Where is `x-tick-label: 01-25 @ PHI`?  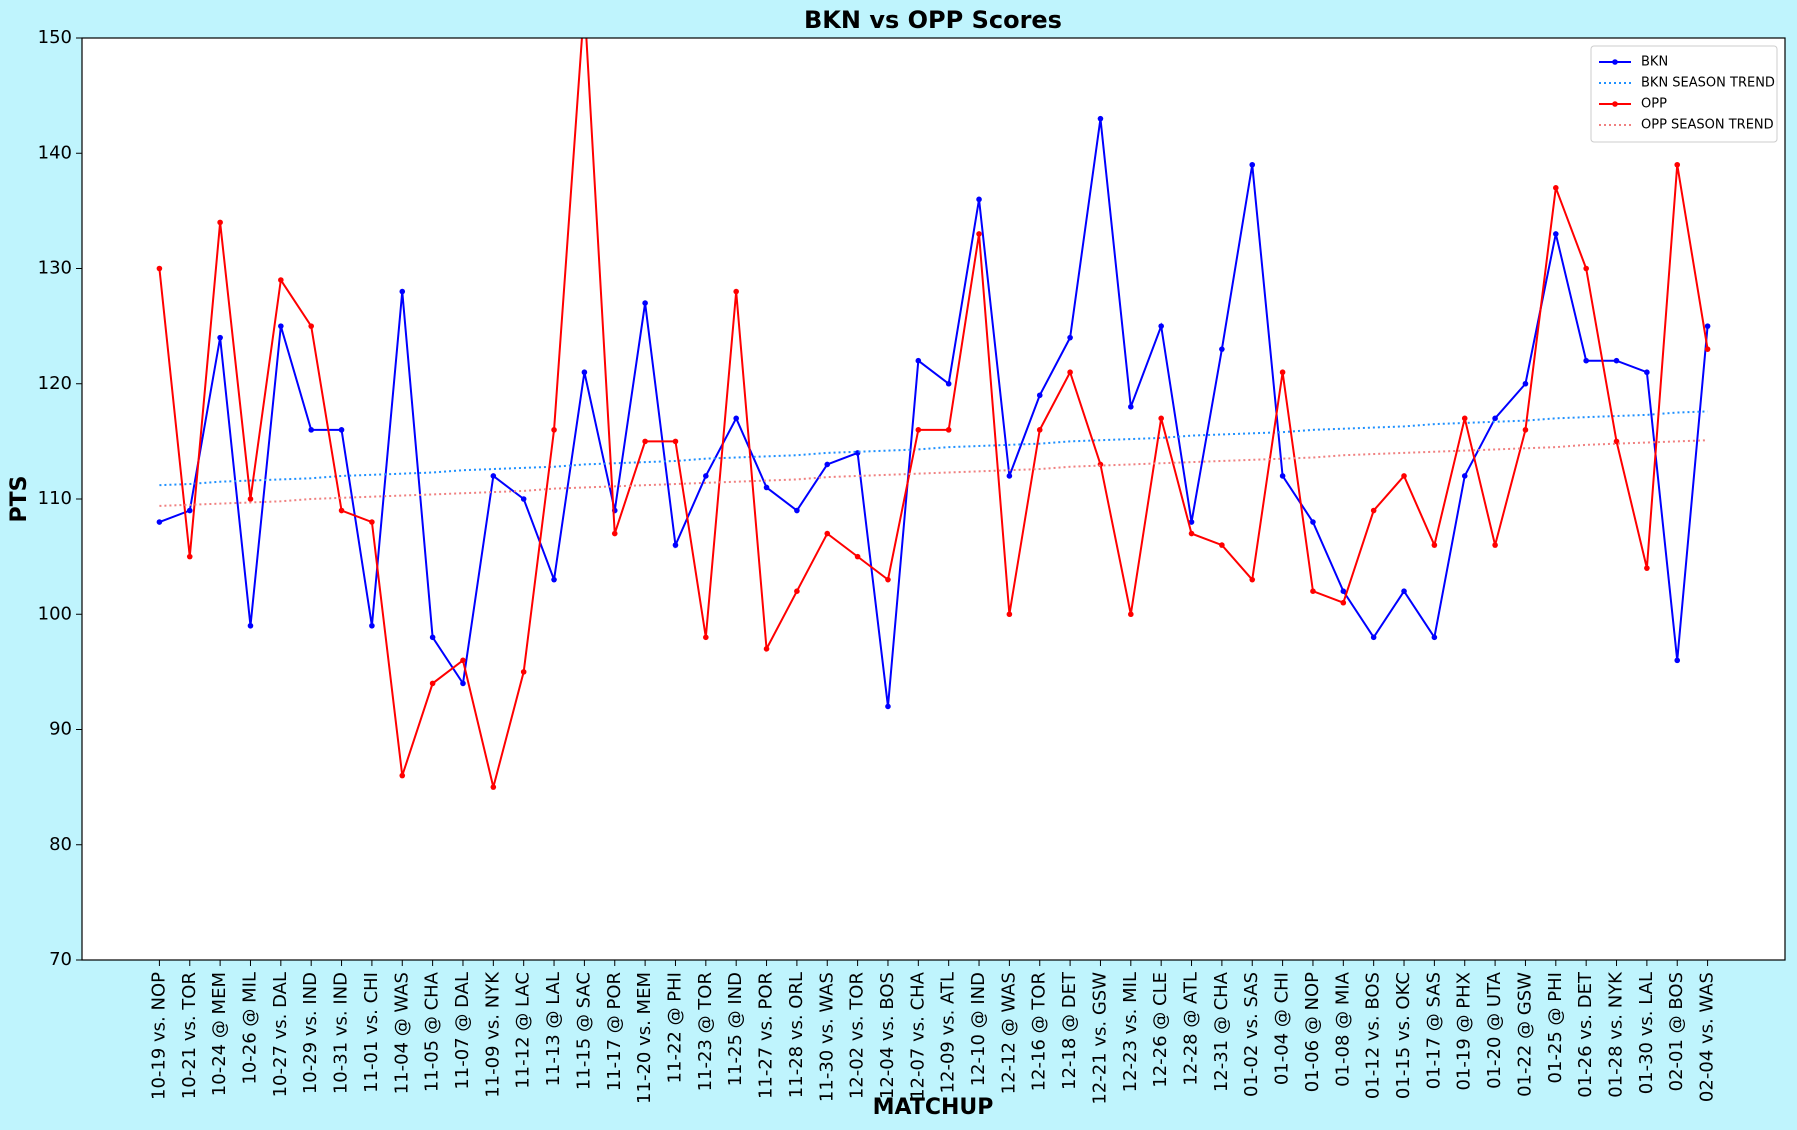
x-tick-label: 01-25 @ PHI is located at coordinates (1555, 1027).